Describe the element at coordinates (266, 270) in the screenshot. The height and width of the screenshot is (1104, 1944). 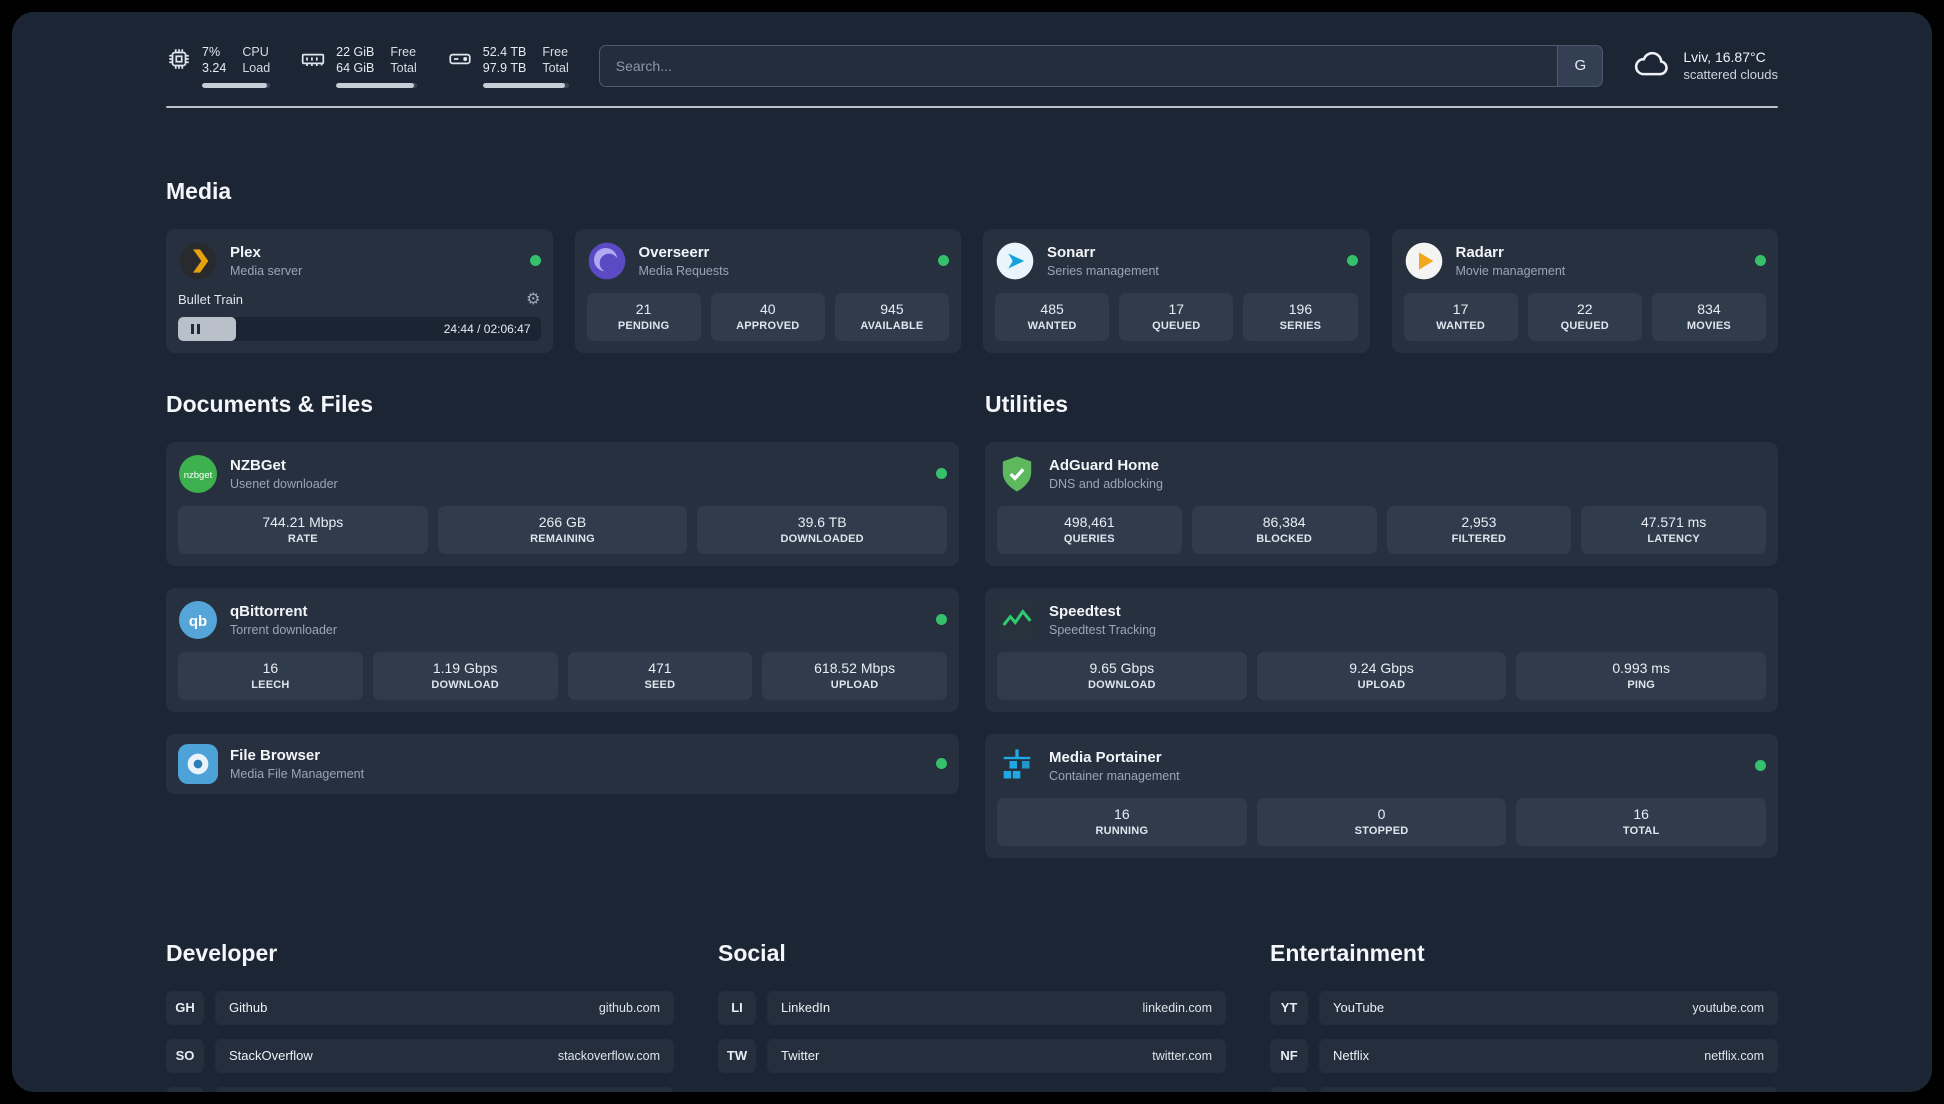
I see `app-subtitle: Media server` at that location.